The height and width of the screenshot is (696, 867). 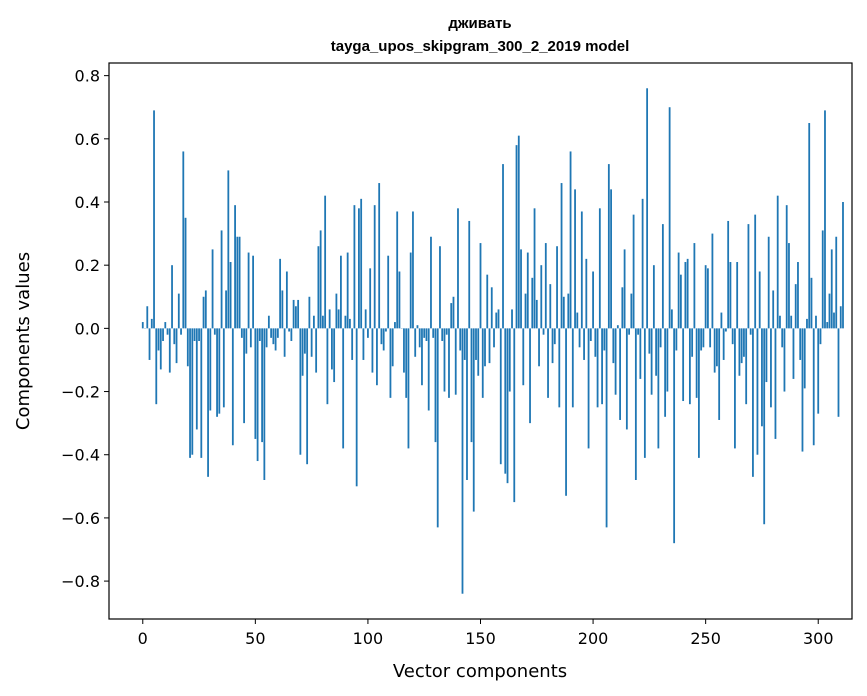 I want to click on y-axis-label: Components values, so click(x=23, y=341).